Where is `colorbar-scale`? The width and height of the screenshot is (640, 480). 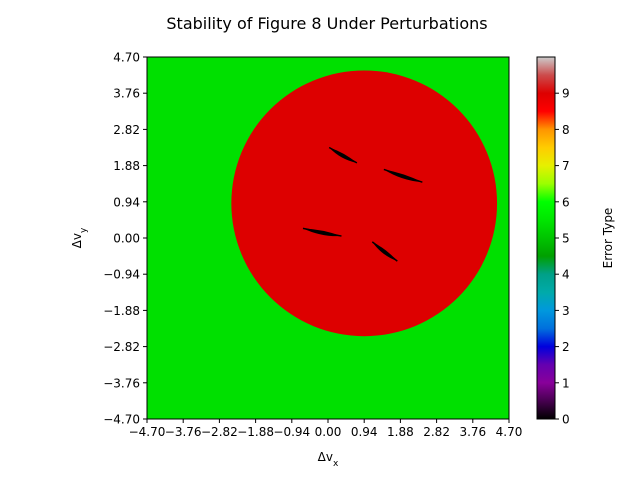
colorbar-scale is located at coordinates (546, 238).